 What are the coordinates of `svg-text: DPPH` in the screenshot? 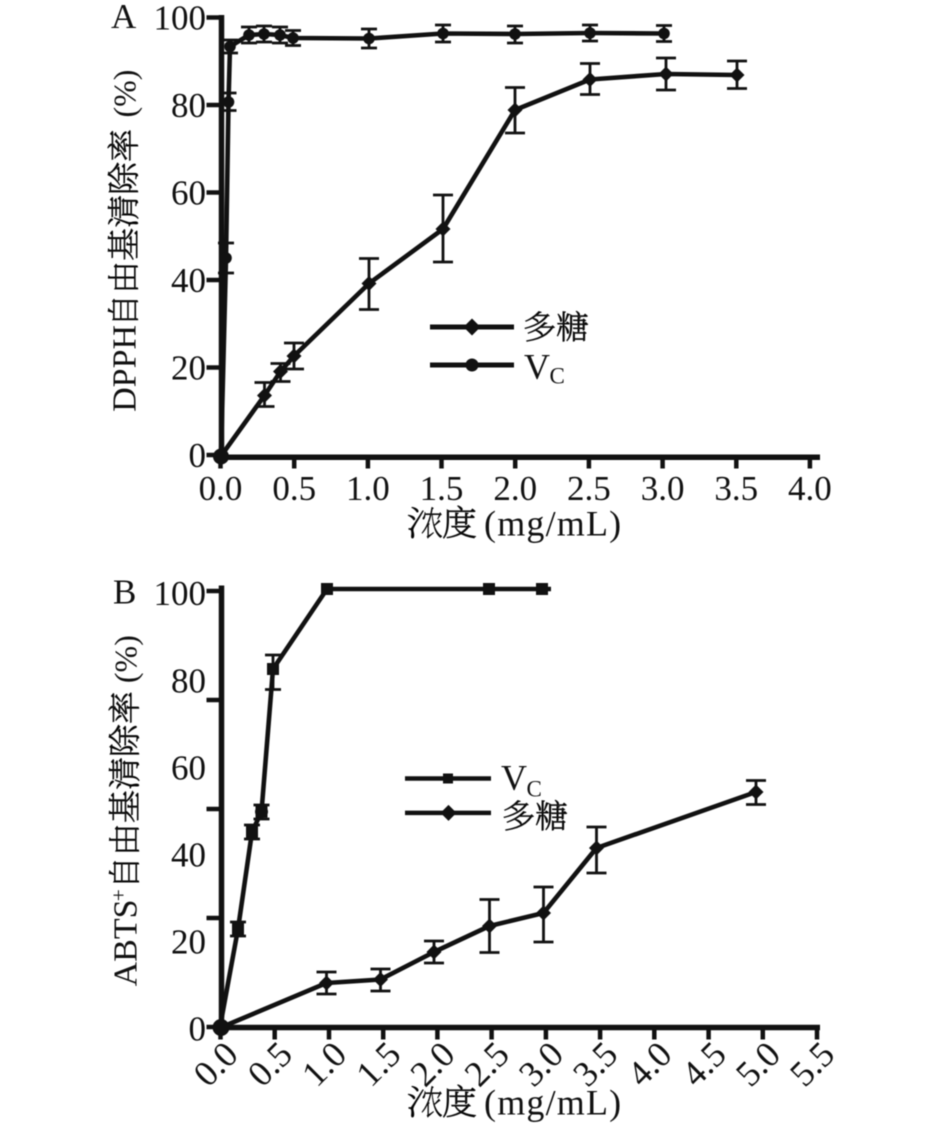 It's located at (125, 368).